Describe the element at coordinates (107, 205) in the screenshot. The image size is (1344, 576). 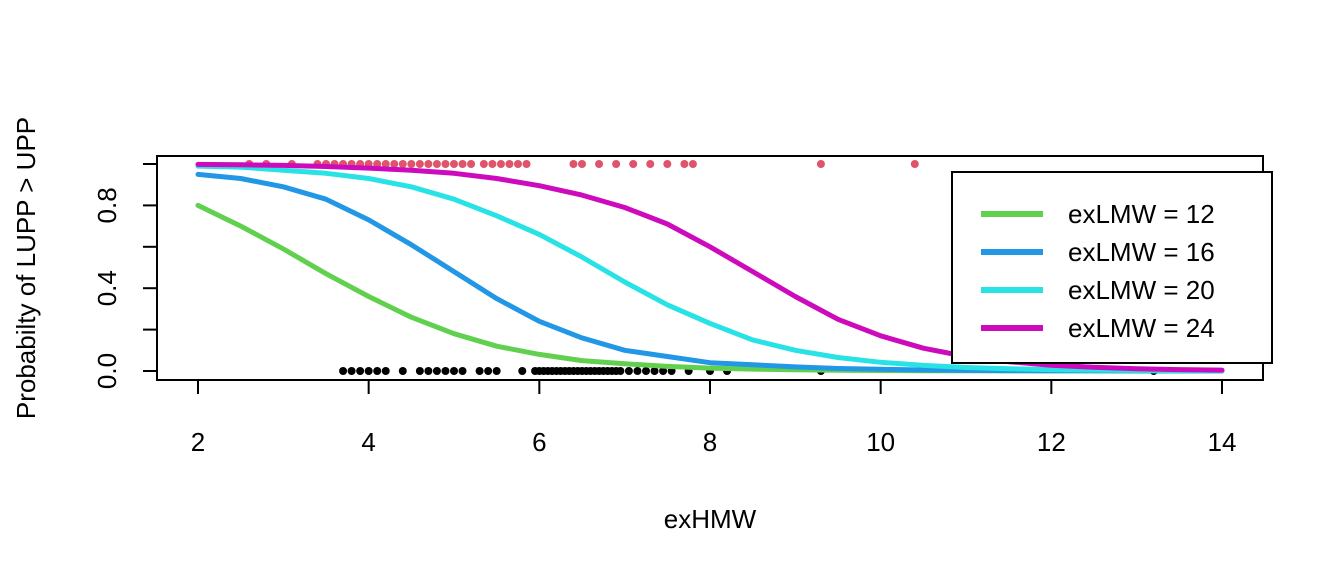
I see `y-tick-label: 0.8` at that location.